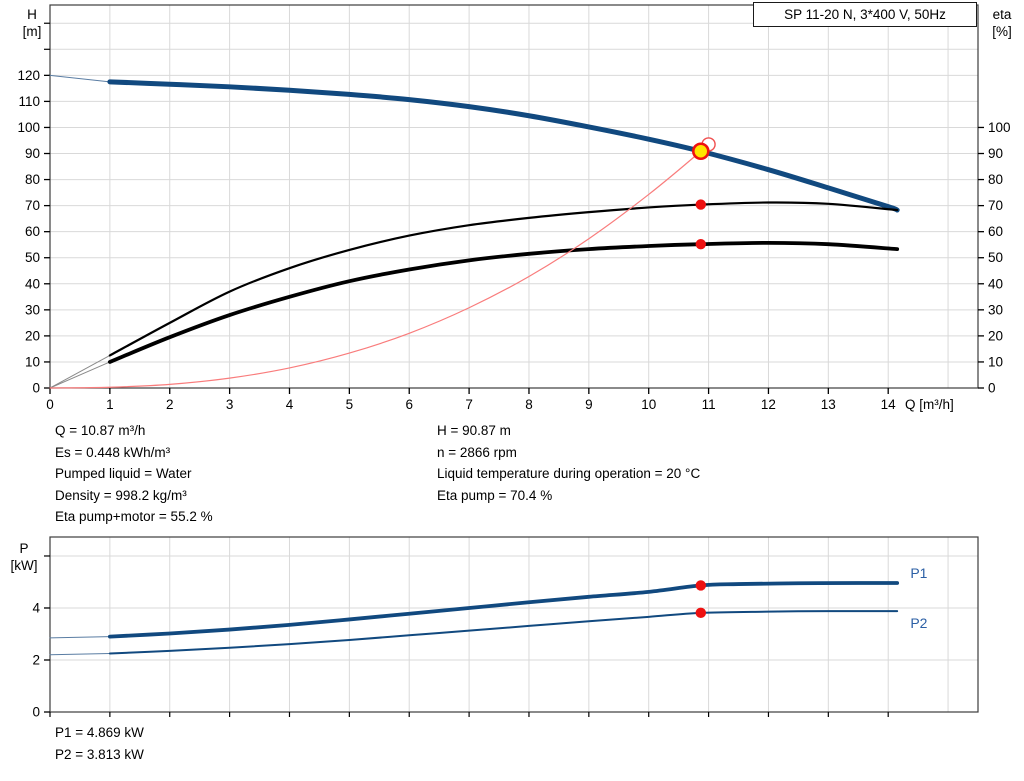  Describe the element at coordinates (469, 404) in the screenshot. I see `x-tick-label: 7` at that location.